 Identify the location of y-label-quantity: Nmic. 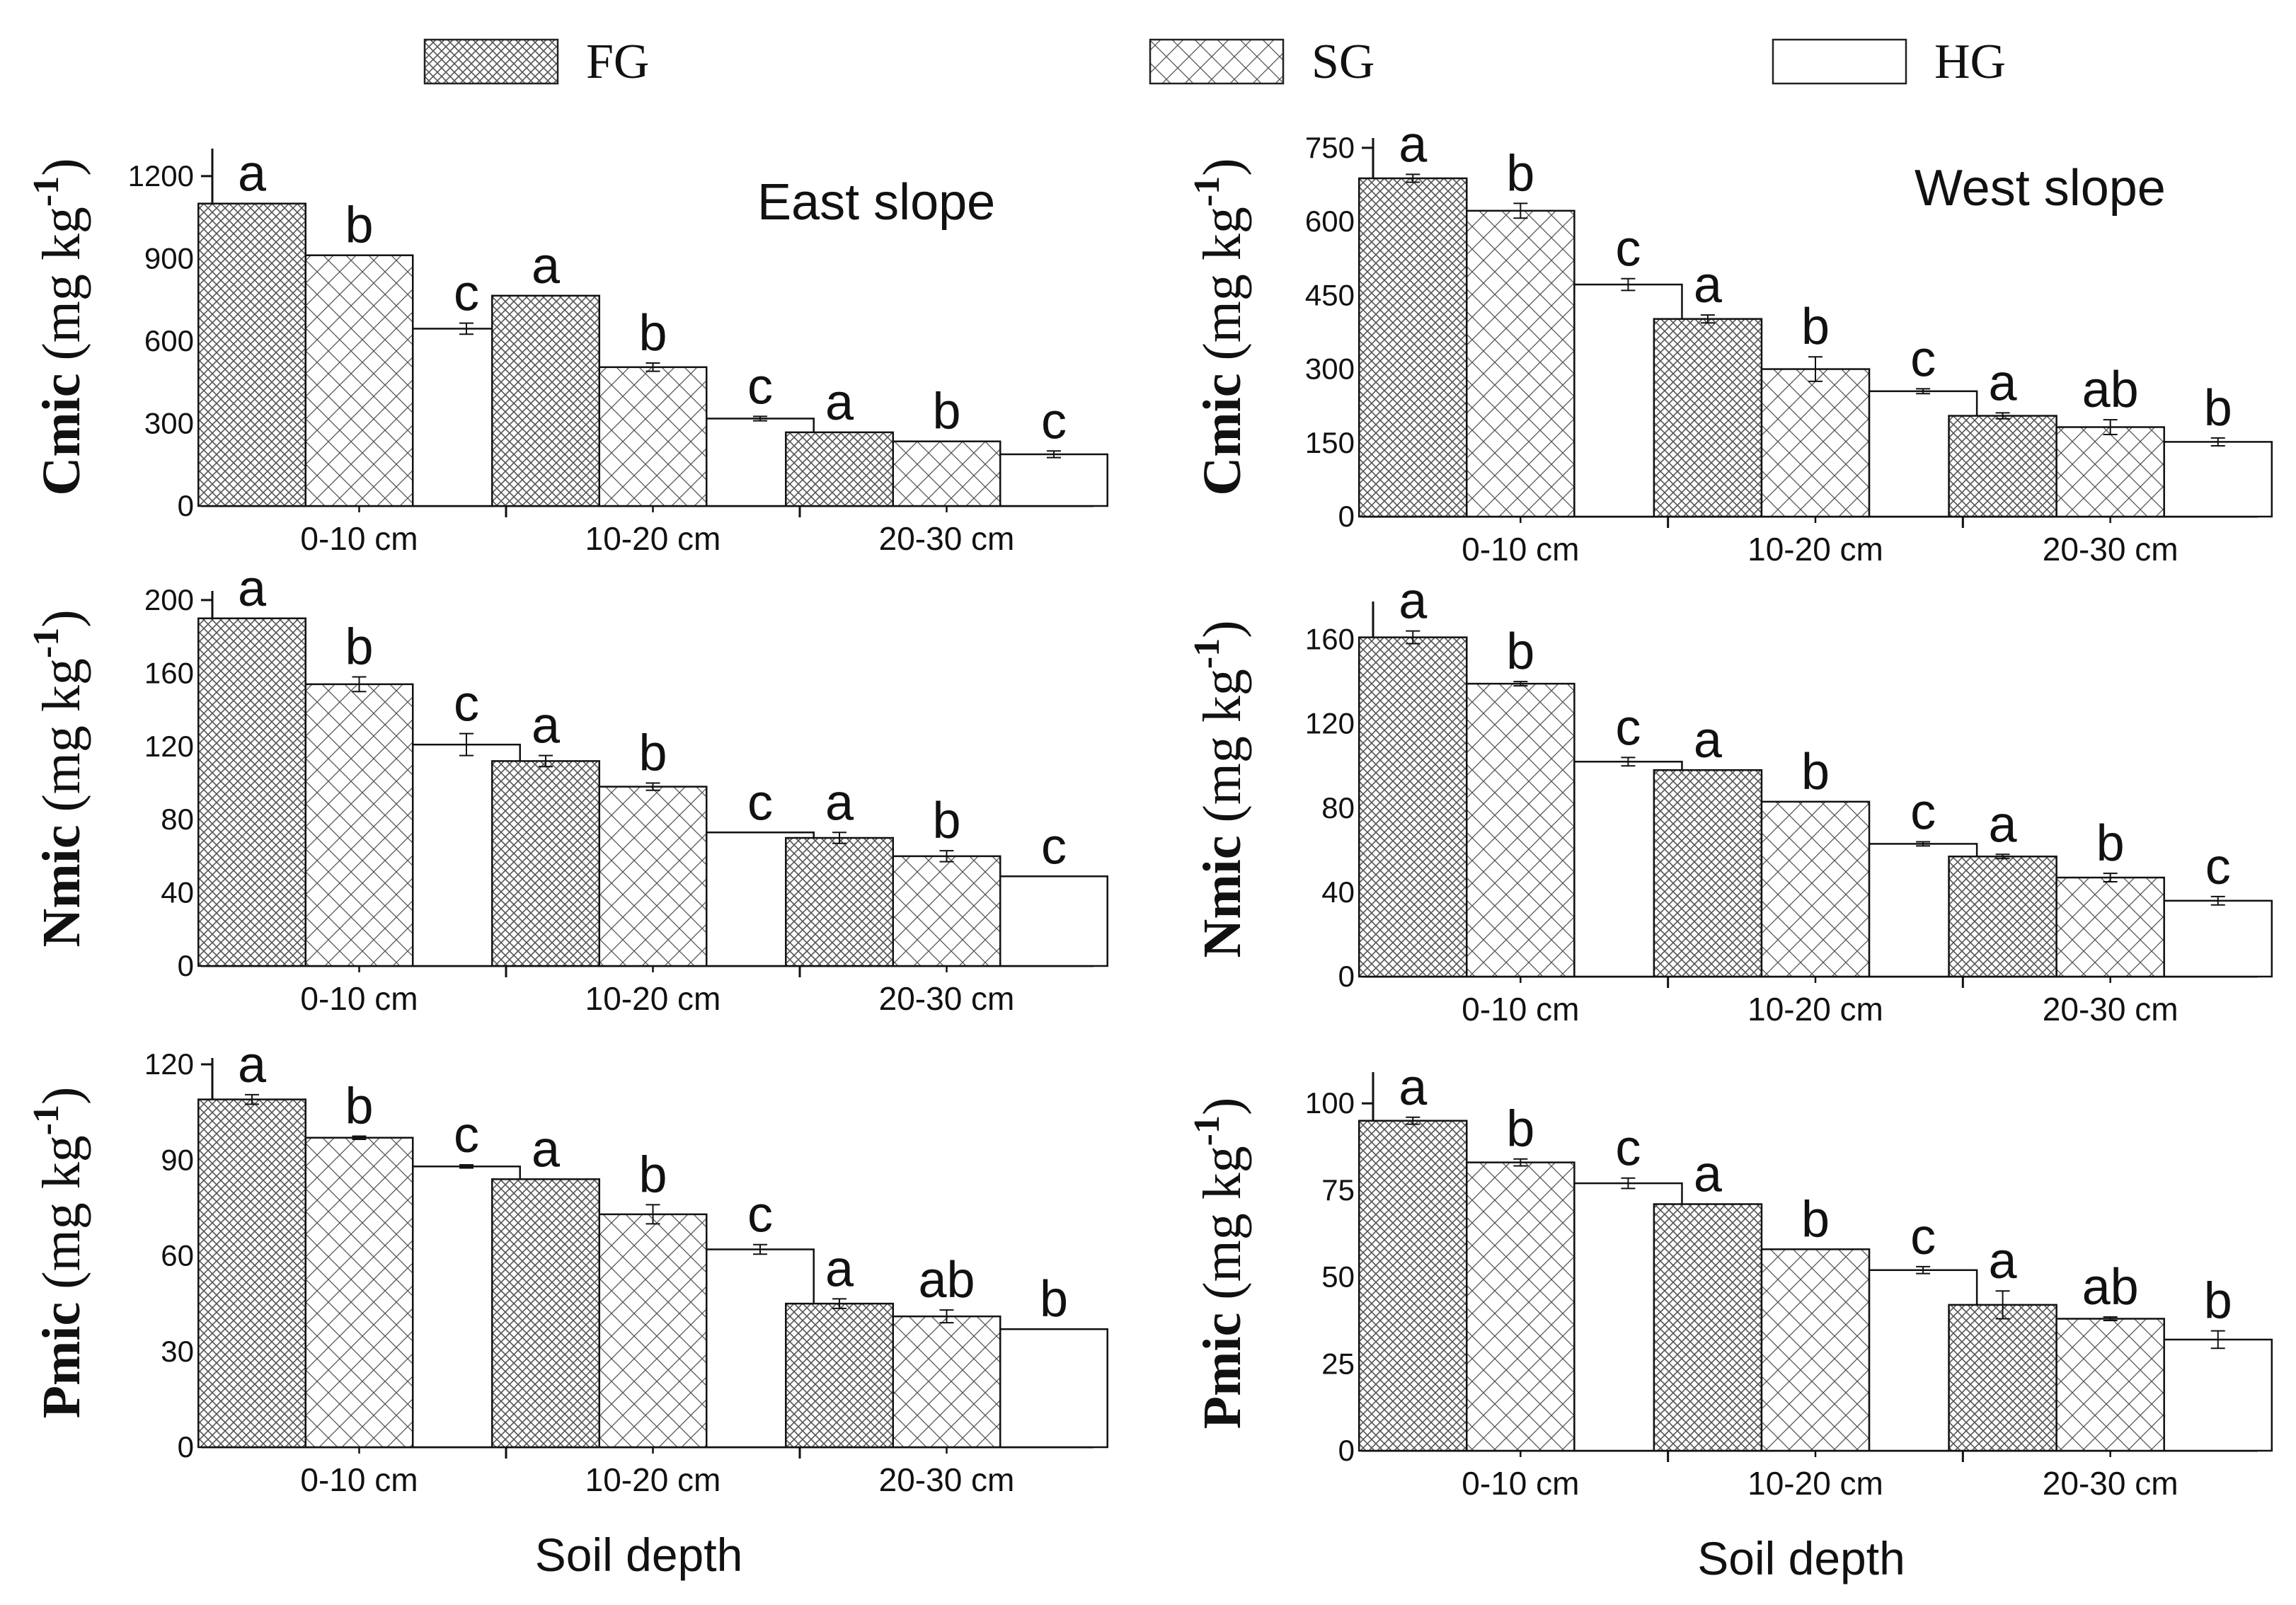
(1223, 897).